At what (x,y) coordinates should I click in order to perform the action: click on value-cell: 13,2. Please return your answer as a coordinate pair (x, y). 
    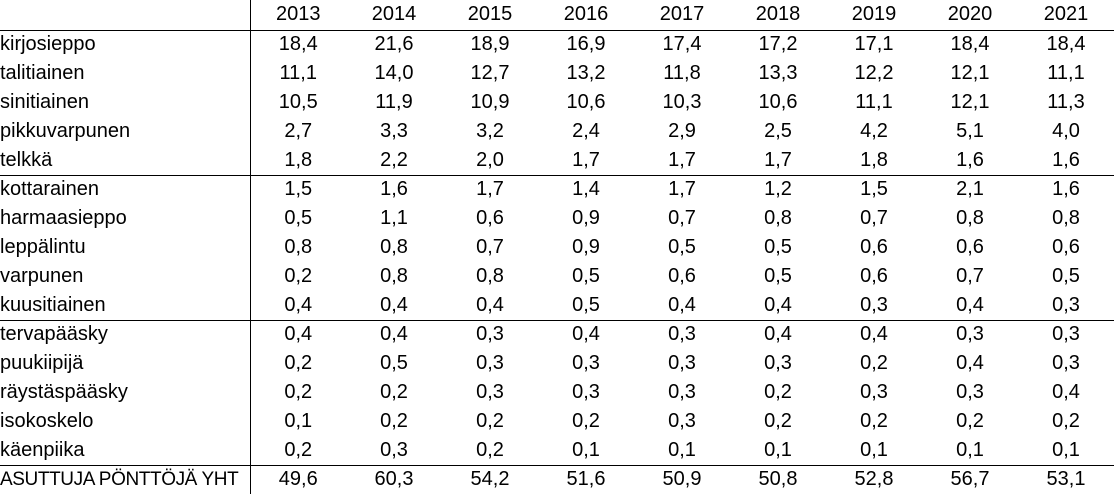
    Looking at the image, I should click on (586, 73).